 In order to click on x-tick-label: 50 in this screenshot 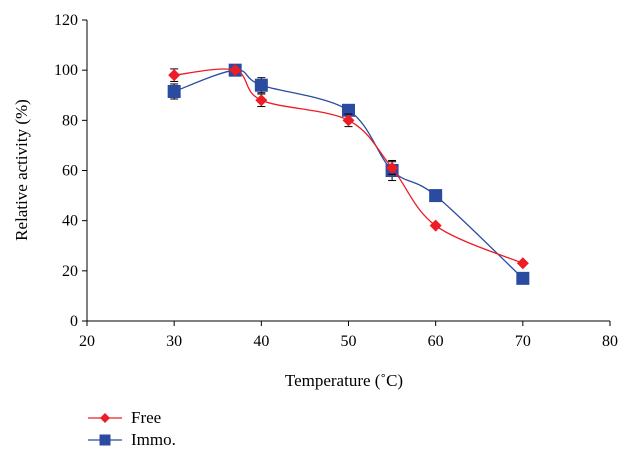, I will do `click(349, 341)`.